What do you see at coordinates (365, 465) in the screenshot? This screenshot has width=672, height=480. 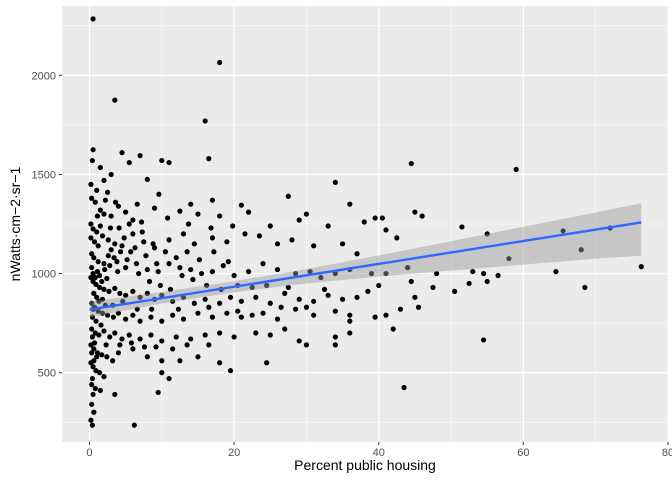 I see `x-axis-title: Percent public housing` at bounding box center [365, 465].